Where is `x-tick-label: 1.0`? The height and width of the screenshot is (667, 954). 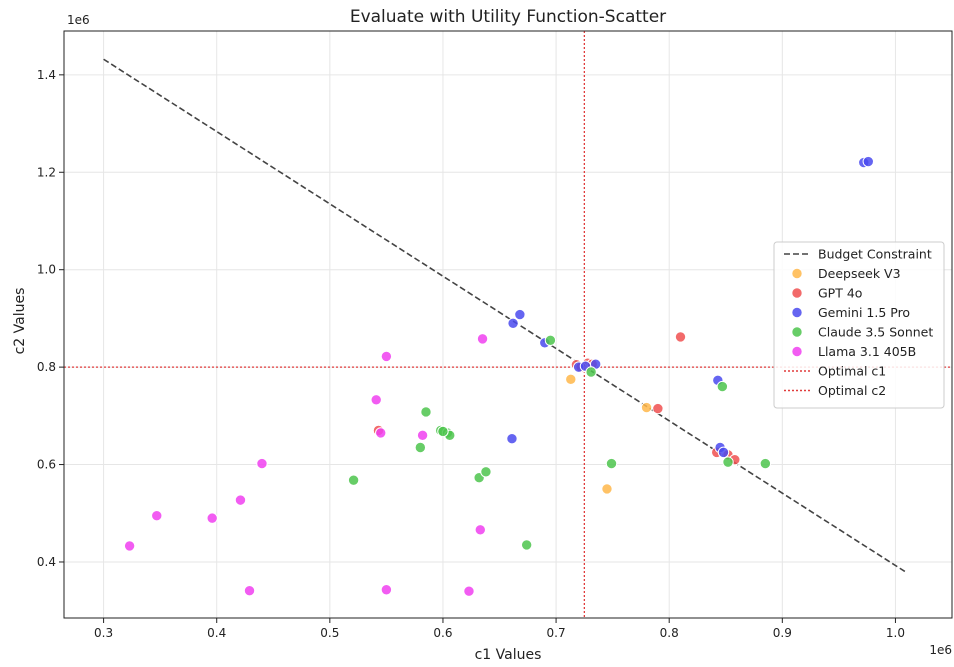
x-tick-label: 1.0 is located at coordinates (895, 633).